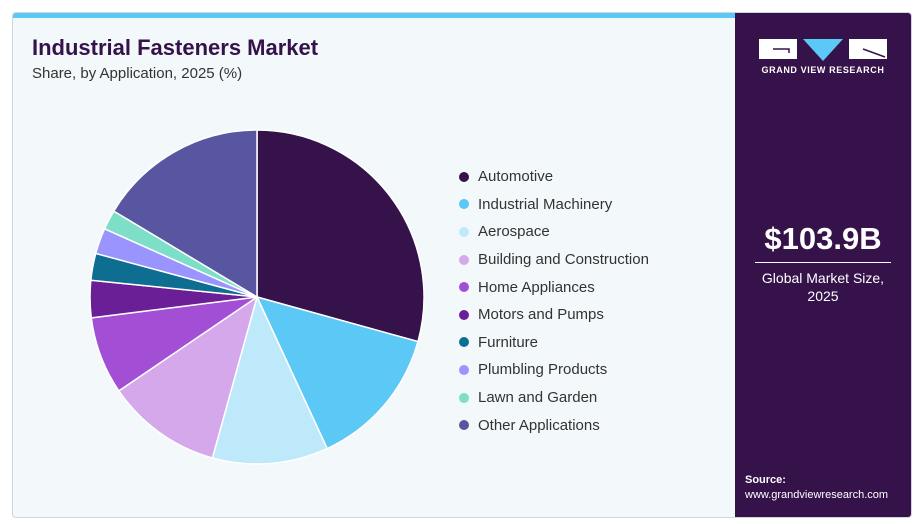  I want to click on pie-slice-industrial-machinery, so click(337, 372).